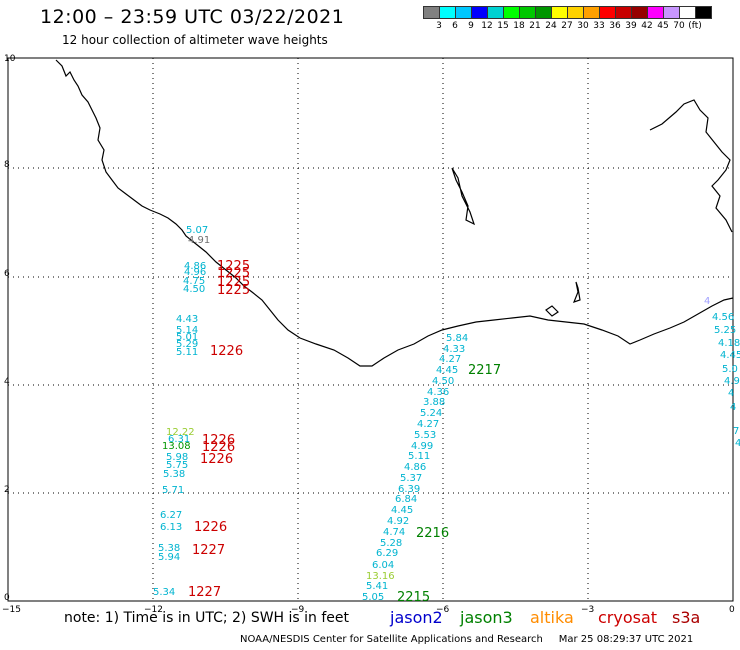 This screenshot has width=740, height=650. I want to click on color-swatch, so click(703, 12).